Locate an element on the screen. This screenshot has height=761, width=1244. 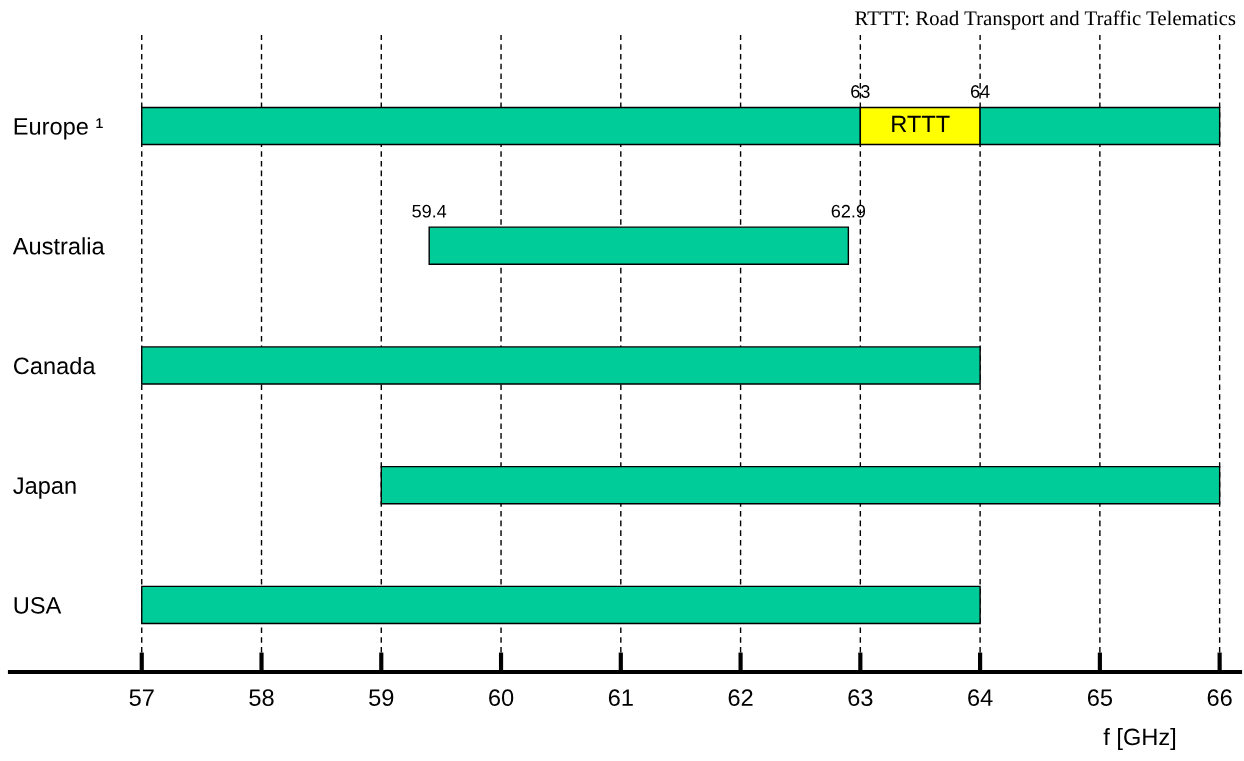
x-tick-label: 58 is located at coordinates (261, 698).